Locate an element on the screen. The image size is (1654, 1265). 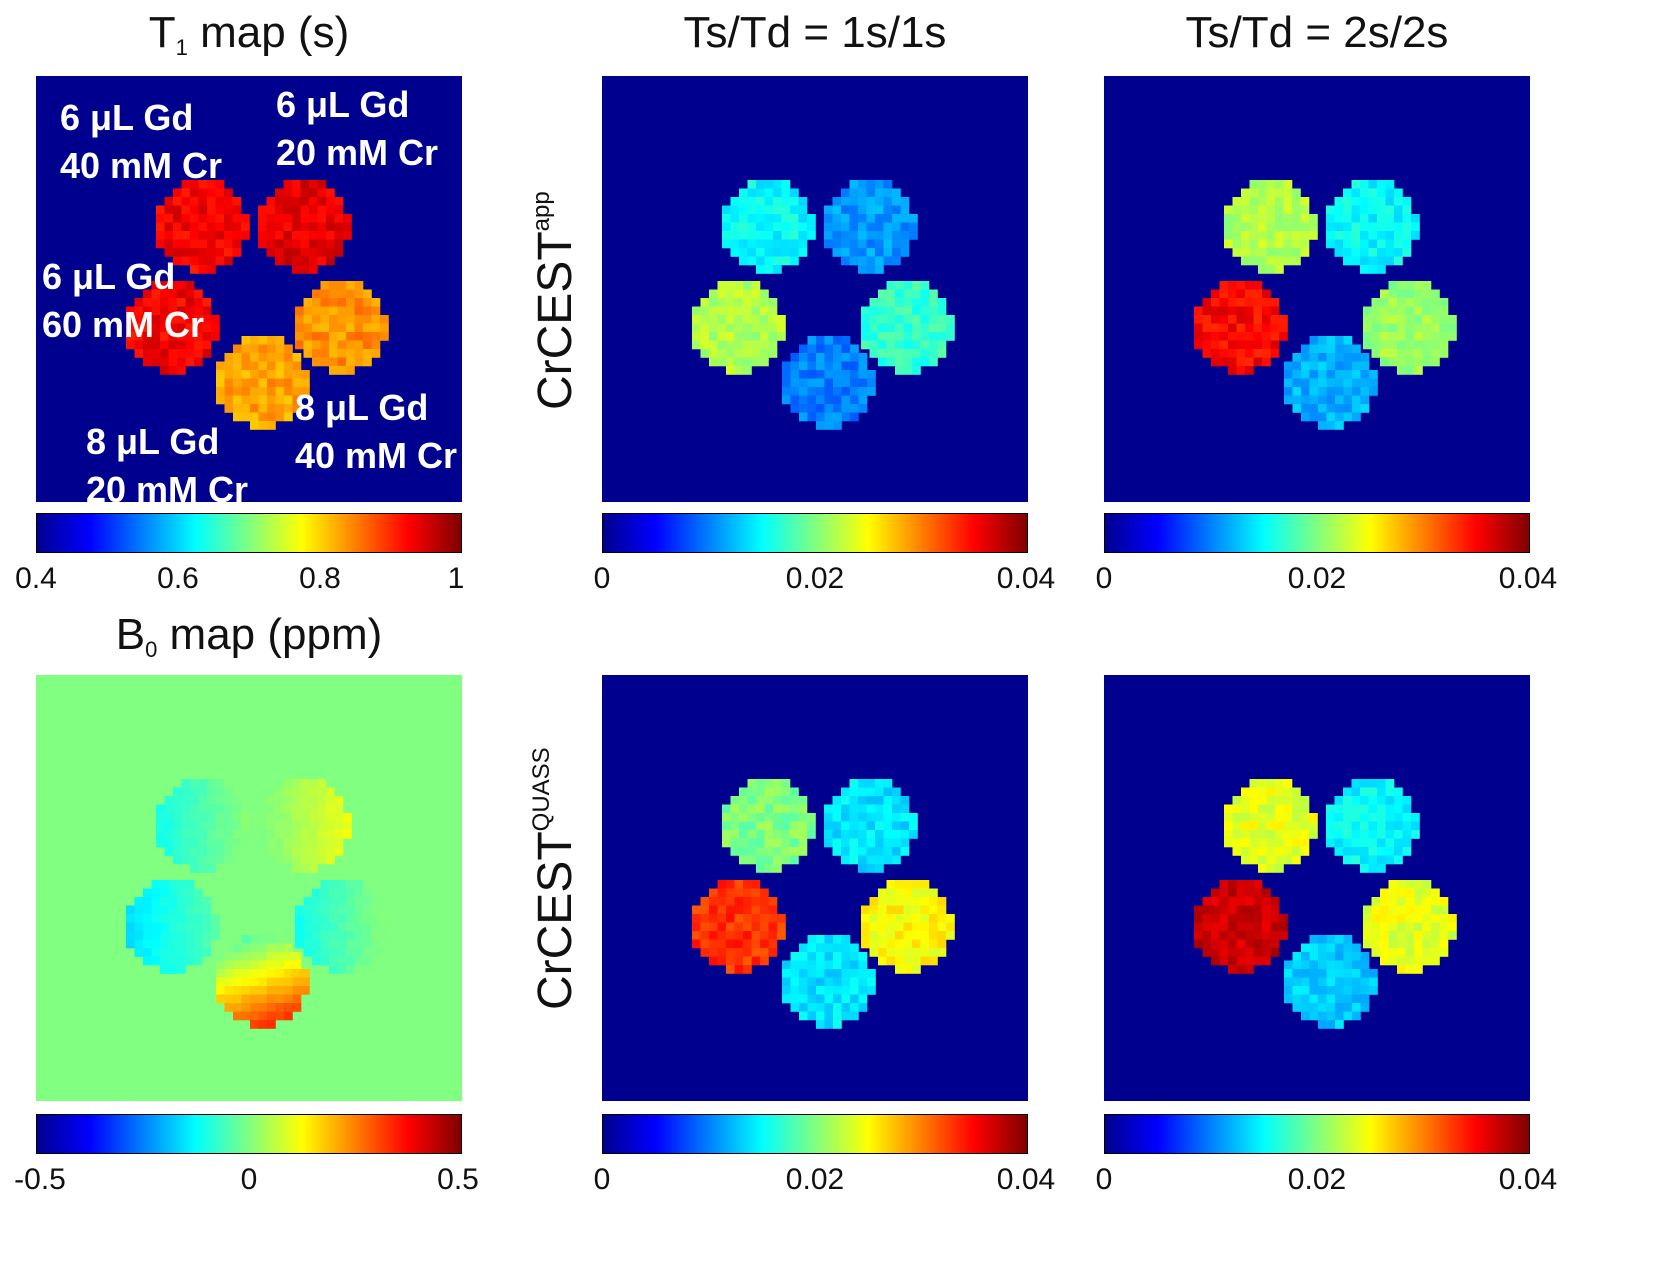
phantom-tube is located at coordinates (1331, 982).